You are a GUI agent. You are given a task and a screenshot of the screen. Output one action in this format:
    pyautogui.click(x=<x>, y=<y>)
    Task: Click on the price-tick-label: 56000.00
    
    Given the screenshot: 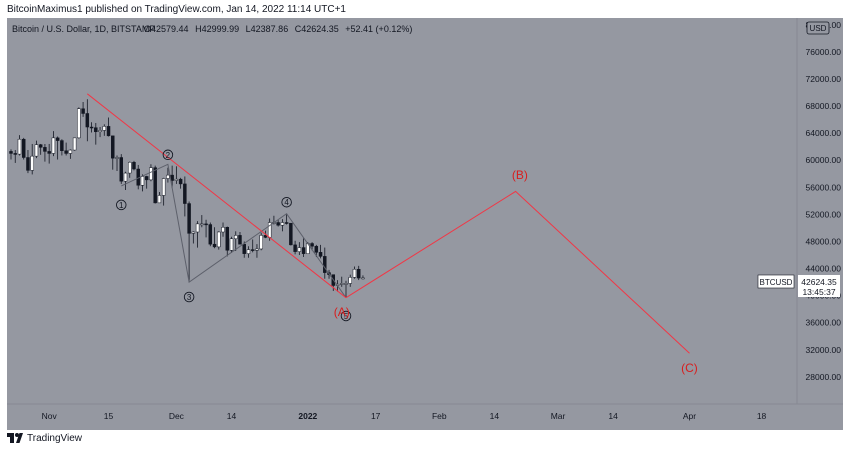 What is the action you would take?
    pyautogui.click(x=824, y=187)
    